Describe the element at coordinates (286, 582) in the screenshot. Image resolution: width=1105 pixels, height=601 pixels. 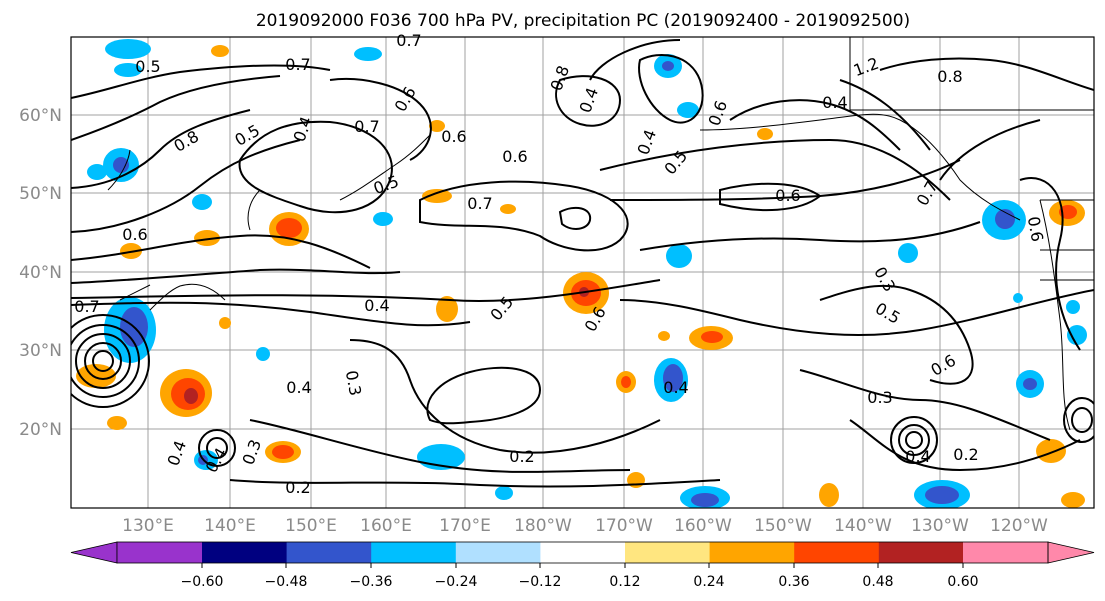
I see `colorbar-tick-label: −0.48` at that location.